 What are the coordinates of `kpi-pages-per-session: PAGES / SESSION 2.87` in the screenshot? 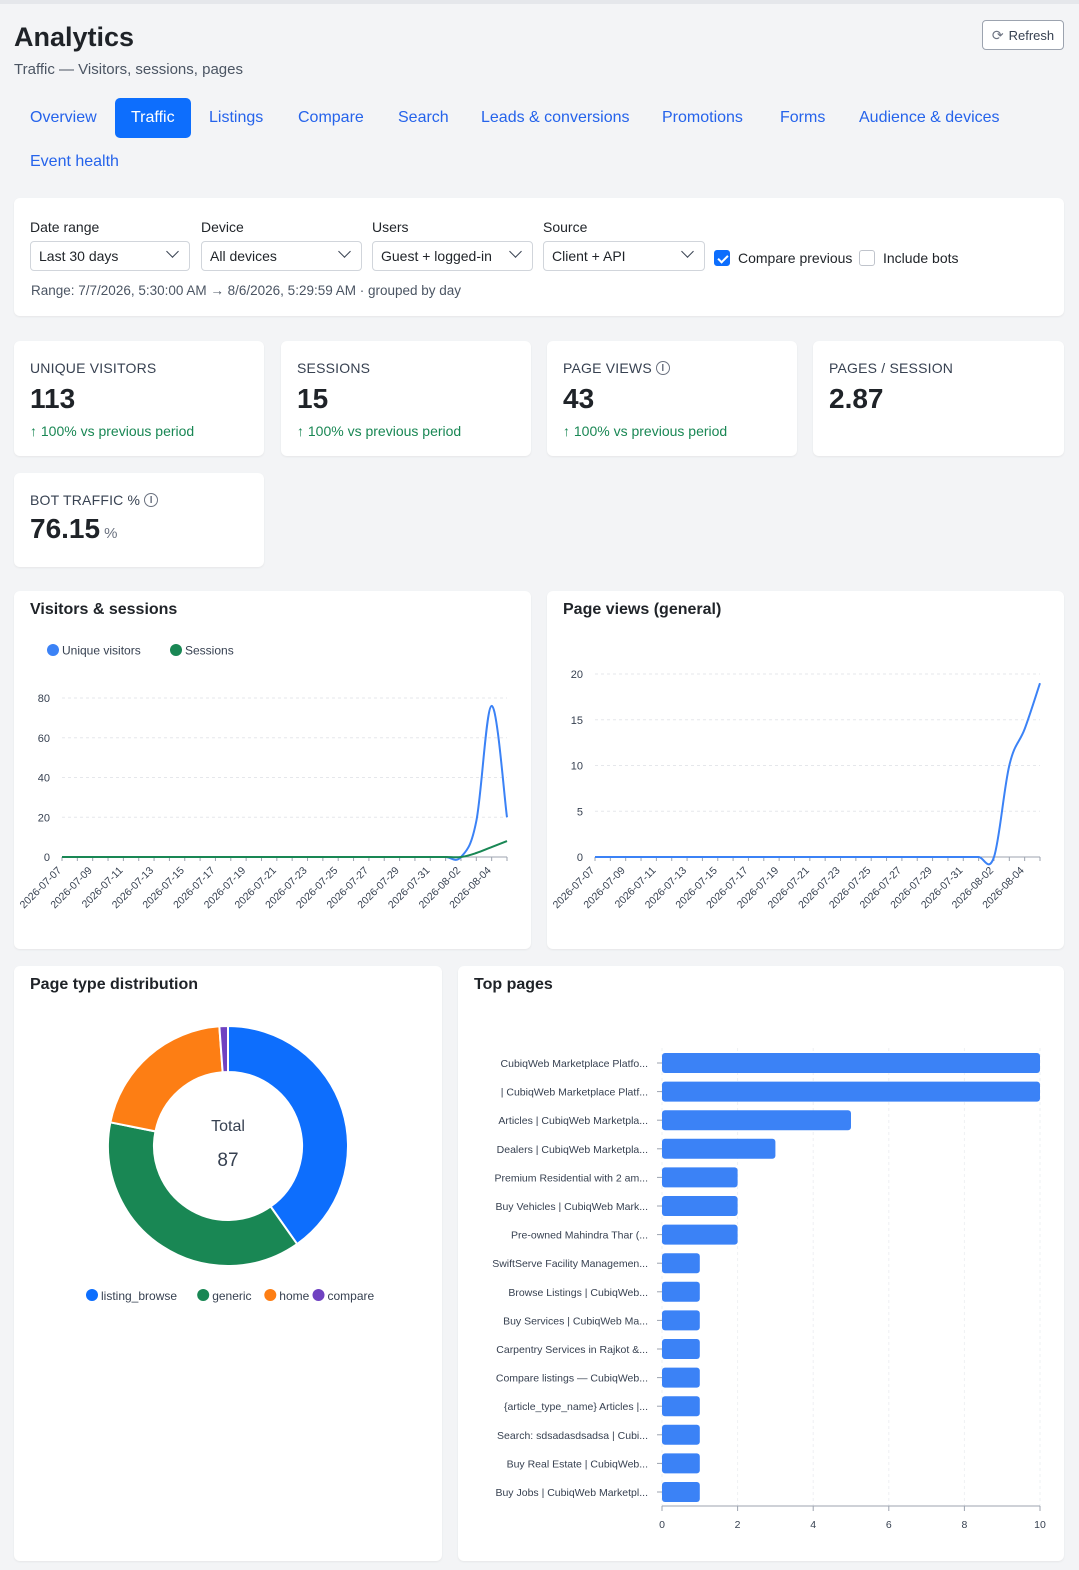 It's located at (938, 398).